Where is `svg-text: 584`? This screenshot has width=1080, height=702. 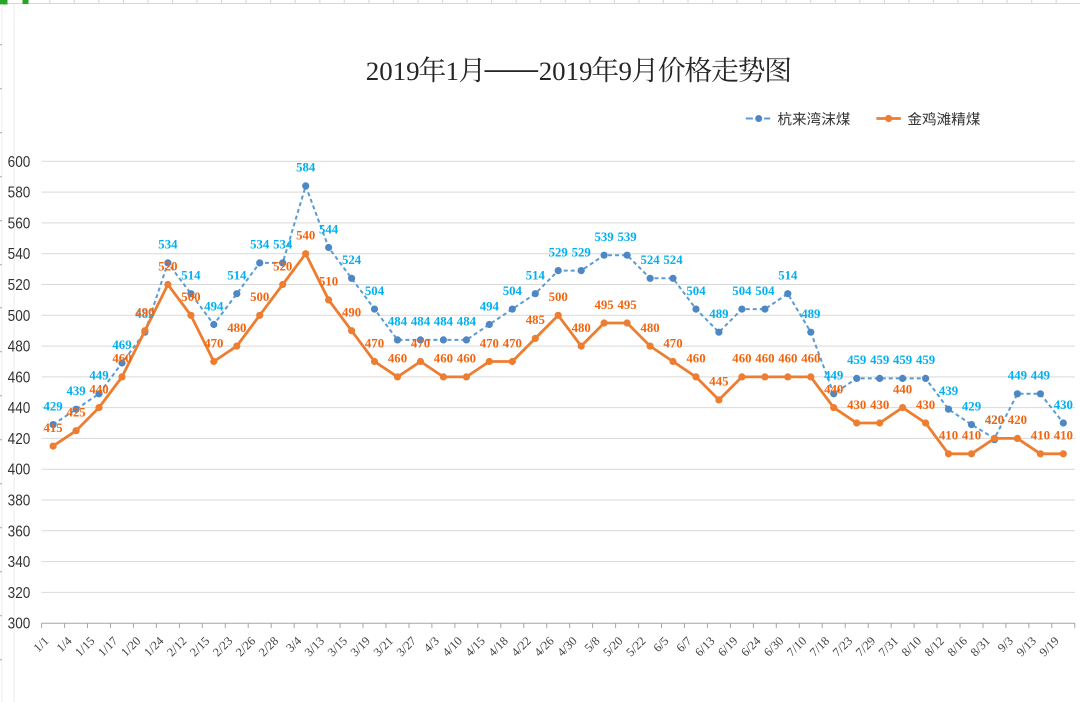 svg-text: 584 is located at coordinates (306, 168).